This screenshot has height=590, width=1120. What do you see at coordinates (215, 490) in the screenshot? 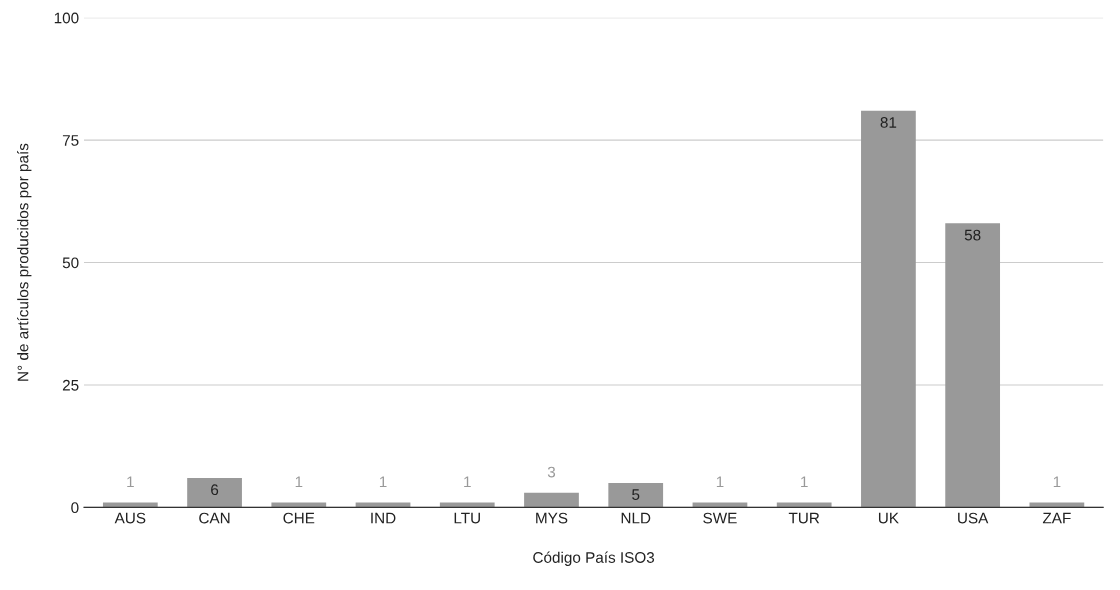
I see `data-label: 6` at bounding box center [215, 490].